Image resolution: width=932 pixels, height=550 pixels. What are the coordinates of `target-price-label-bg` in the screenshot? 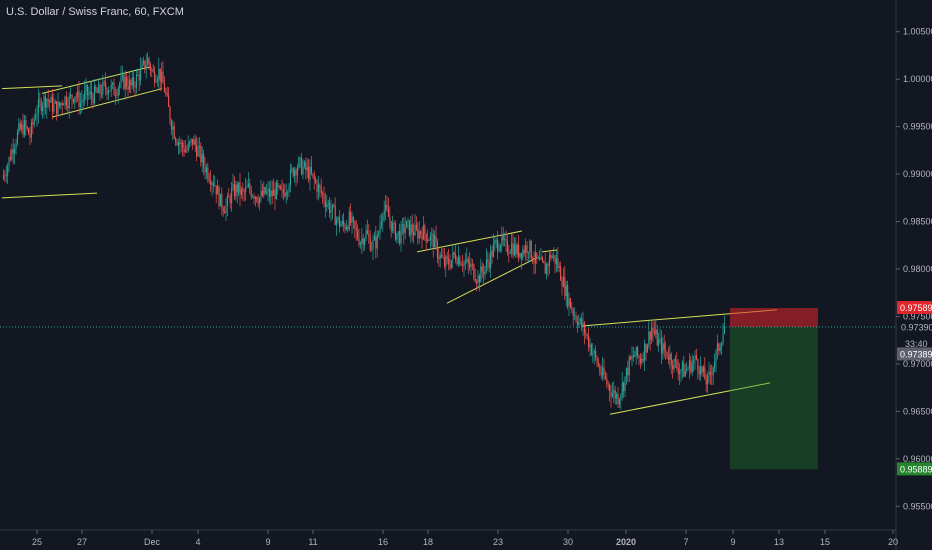 It's located at (914, 469).